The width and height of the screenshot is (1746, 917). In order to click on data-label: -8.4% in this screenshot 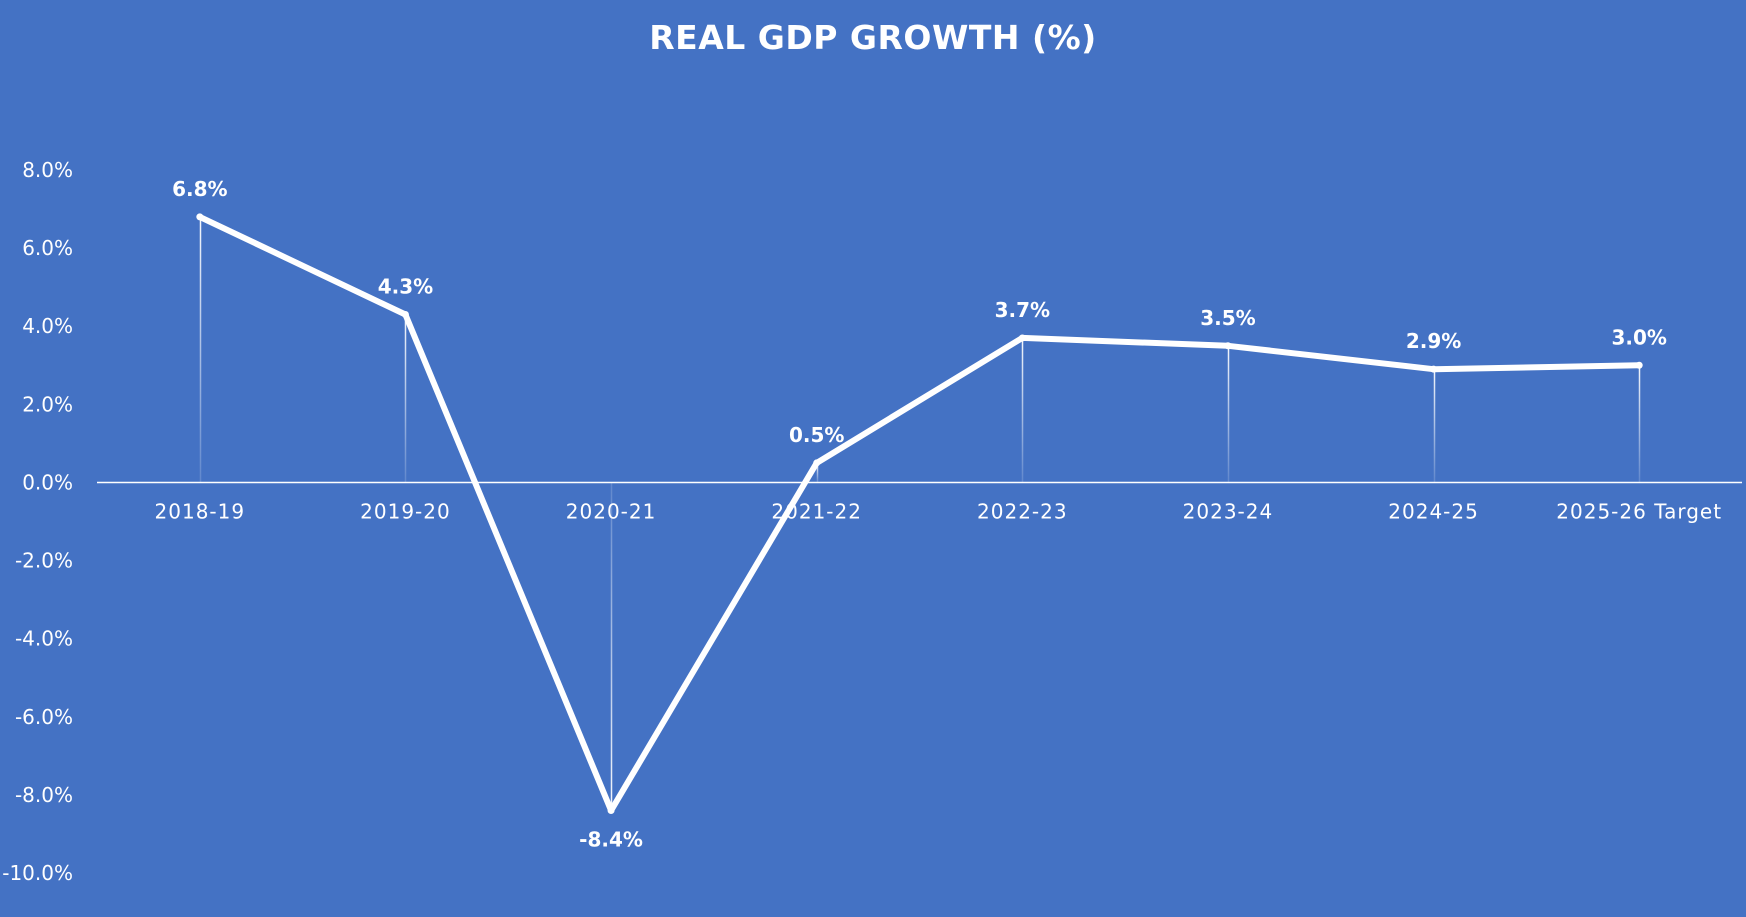, I will do `click(611, 840)`.